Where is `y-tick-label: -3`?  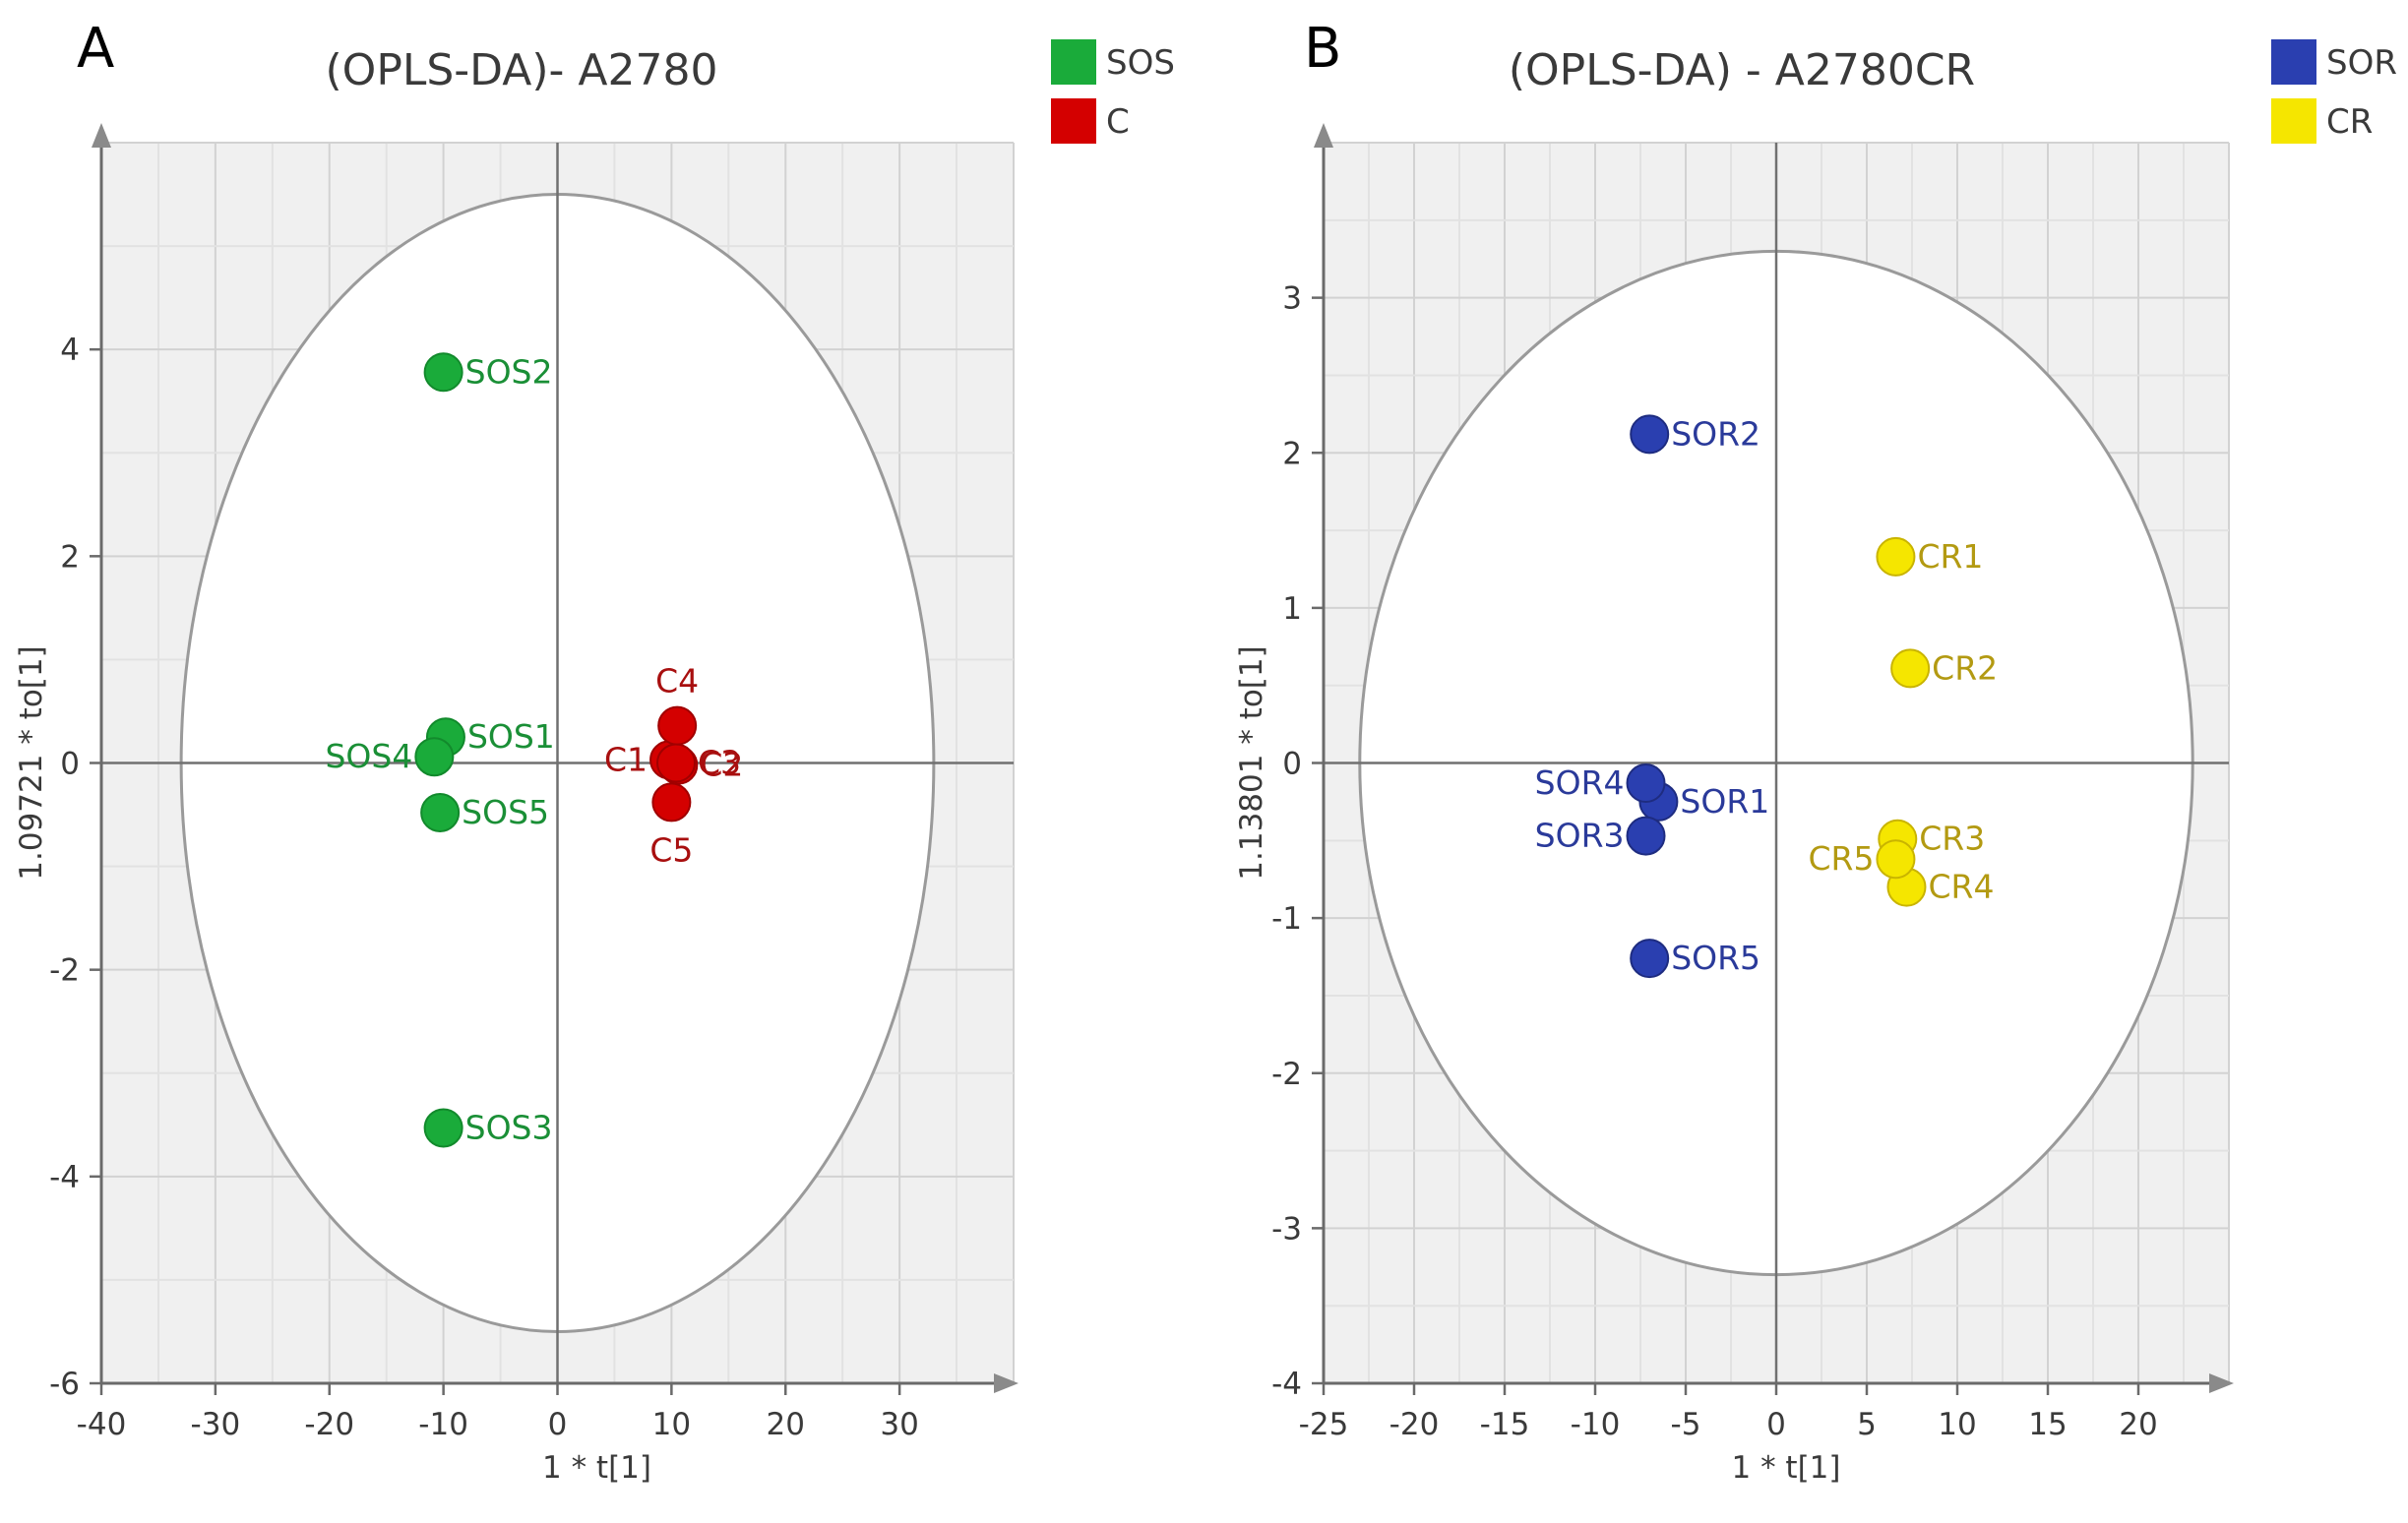 y-tick-label: -3 is located at coordinates (1286, 1229).